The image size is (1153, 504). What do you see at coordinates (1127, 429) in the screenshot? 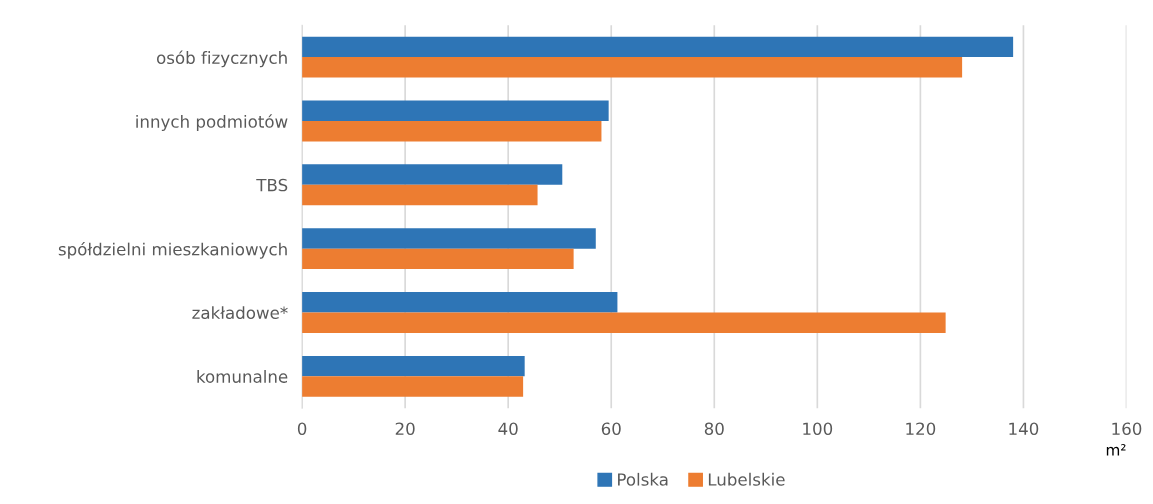
I see `x-tick-label: 160` at bounding box center [1127, 429].